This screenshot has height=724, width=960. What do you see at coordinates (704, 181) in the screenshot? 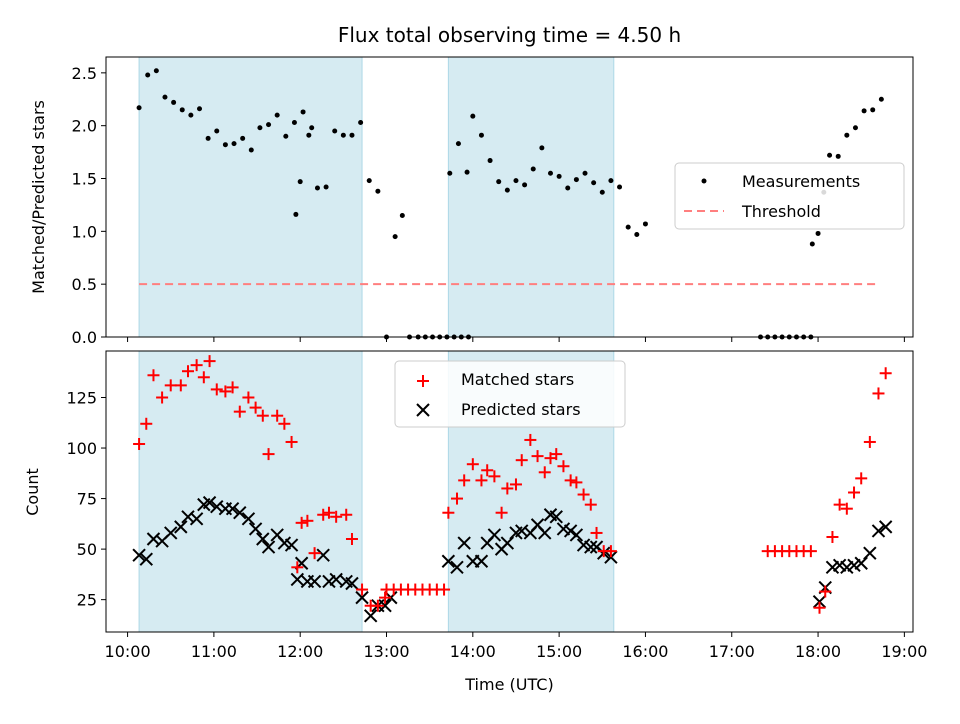
I see `legend-measurements-marker` at bounding box center [704, 181].